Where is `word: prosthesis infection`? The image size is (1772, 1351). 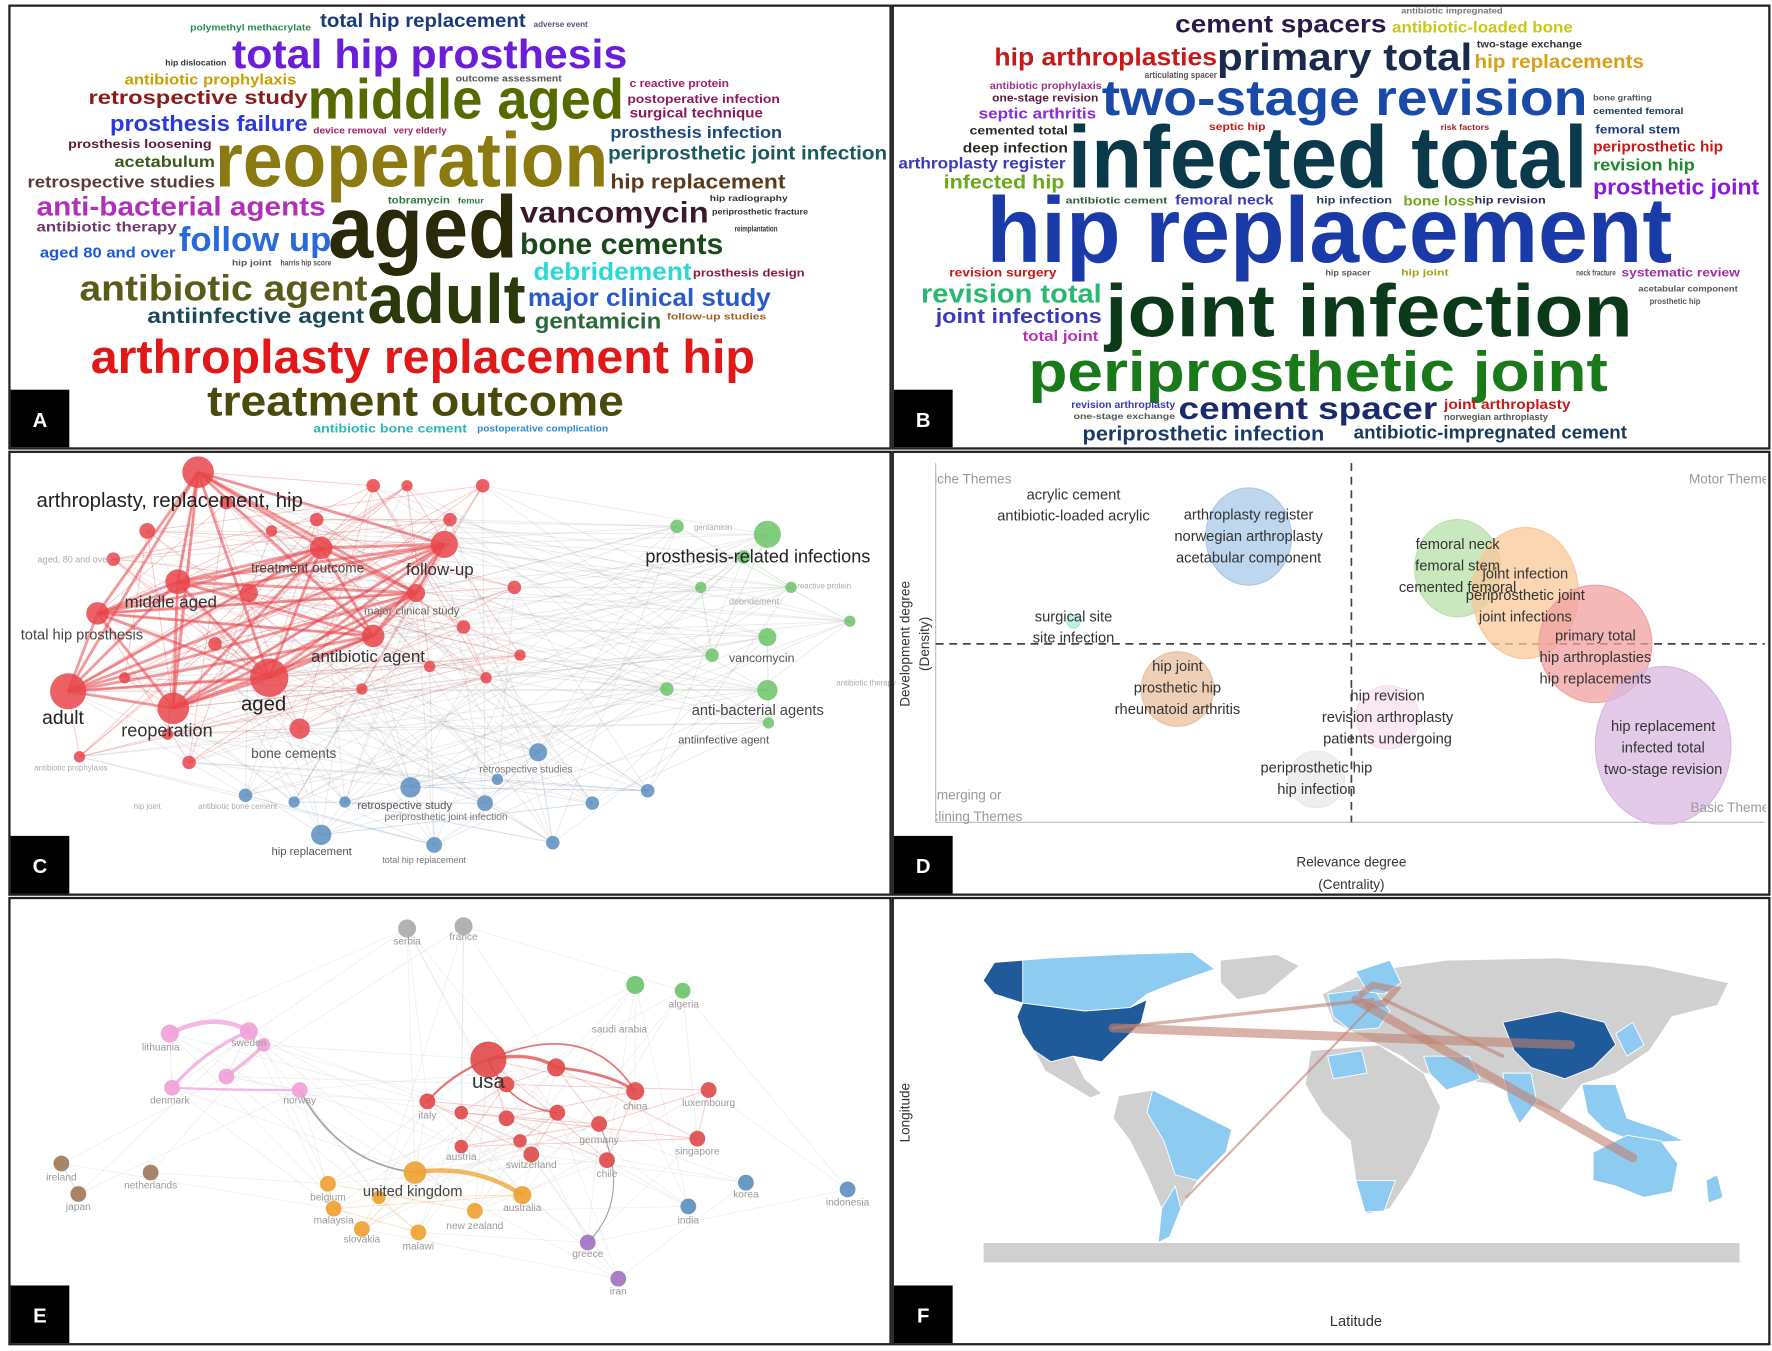 word: prosthesis infection is located at coordinates (696, 132).